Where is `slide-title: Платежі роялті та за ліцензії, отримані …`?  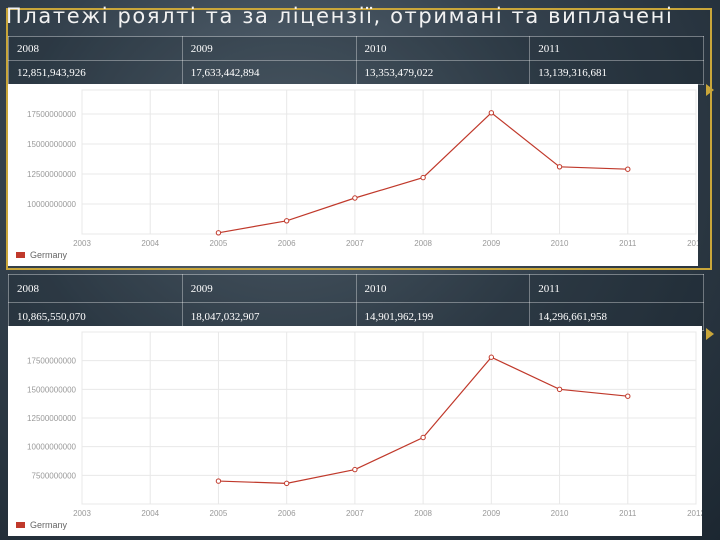
slide-title: Платежі роялті та за ліцензії, отримані … is located at coordinates (340, 16).